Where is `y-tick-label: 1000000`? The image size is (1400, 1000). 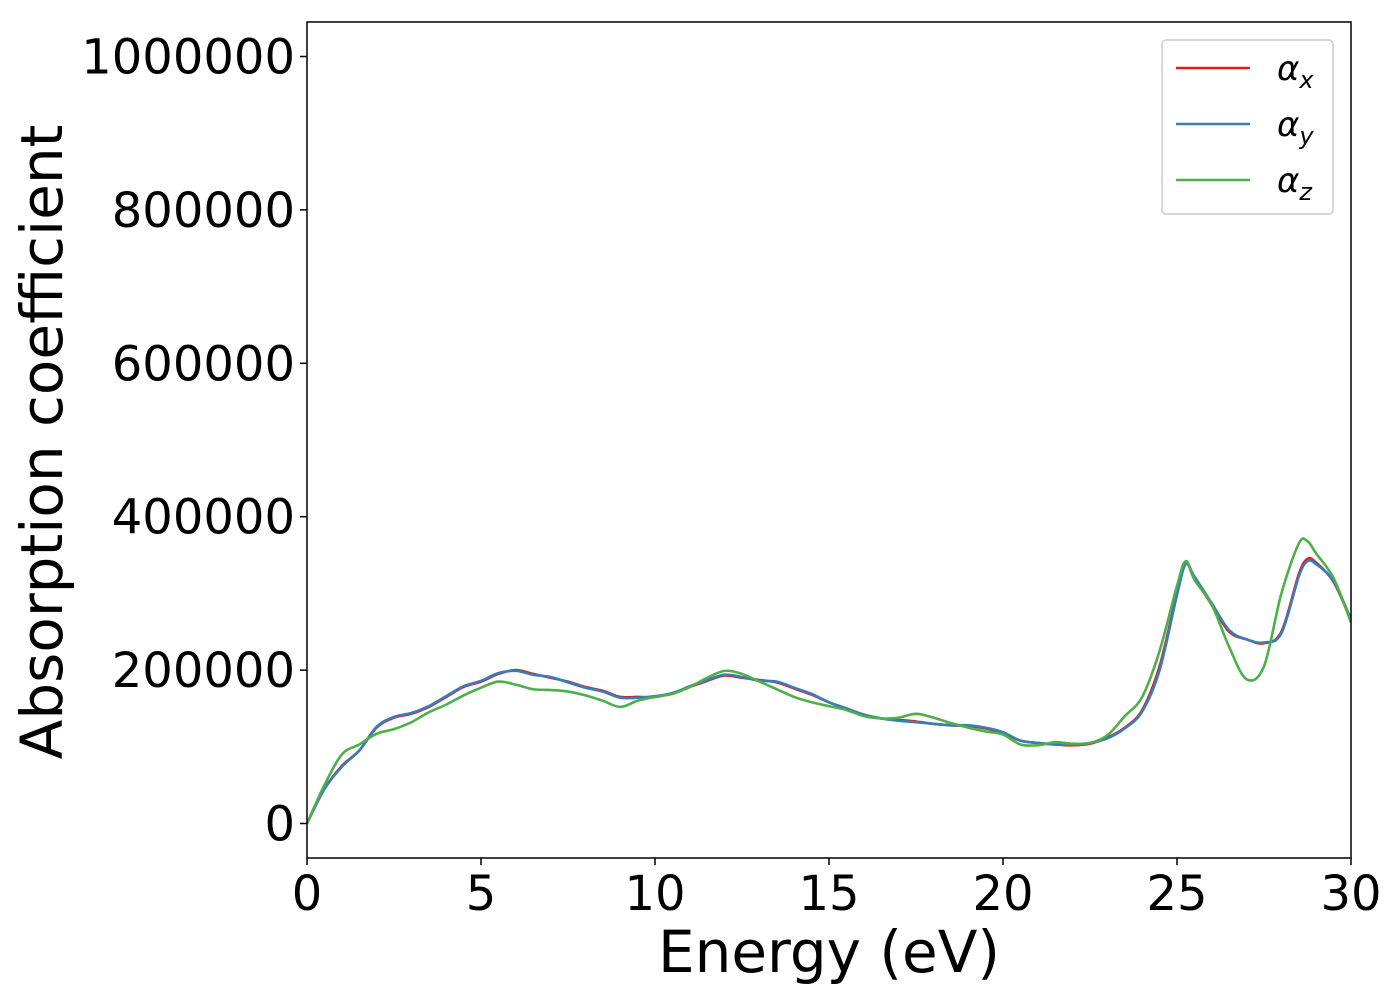 y-tick-label: 1000000 is located at coordinates (188, 58).